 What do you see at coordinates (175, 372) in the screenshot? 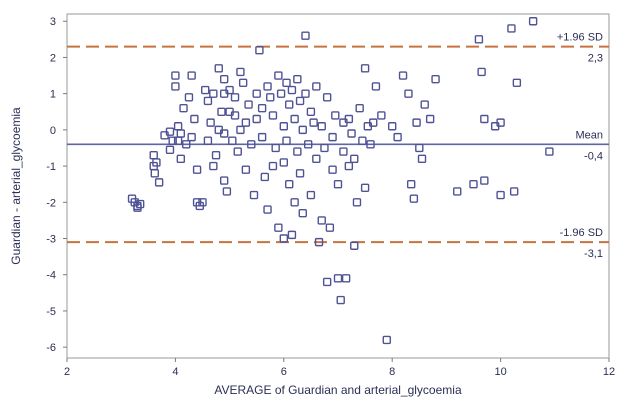
I see `x-tick-label: 4` at bounding box center [175, 372].